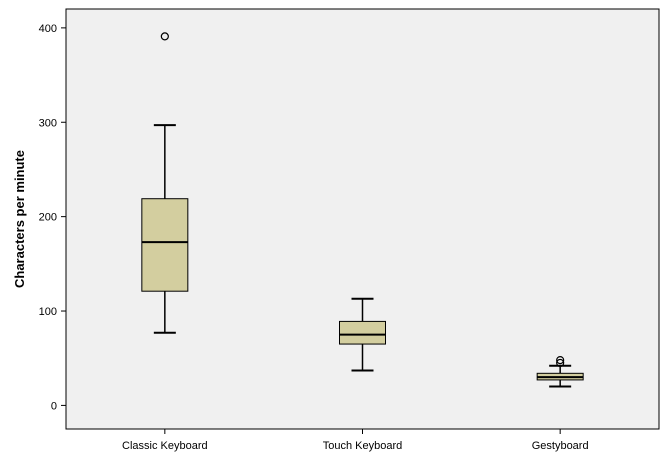  What do you see at coordinates (19, 219) in the screenshot?
I see `y-axis-title: Characters per minute` at bounding box center [19, 219].